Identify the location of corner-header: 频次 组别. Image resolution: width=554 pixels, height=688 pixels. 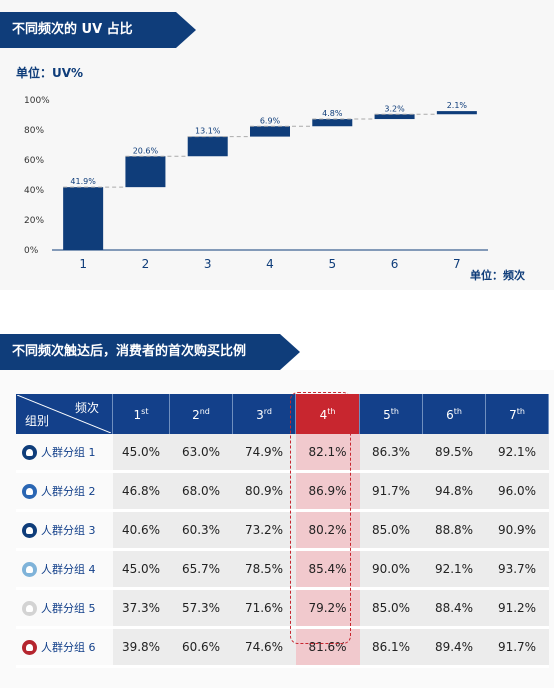
(64, 414).